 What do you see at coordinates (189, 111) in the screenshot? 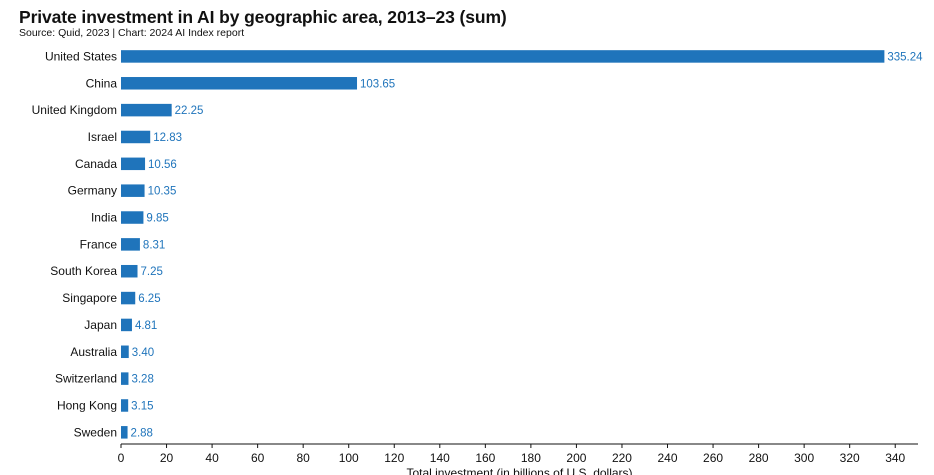
I see `value-label-united-kingdom: 22.25` at bounding box center [189, 111].